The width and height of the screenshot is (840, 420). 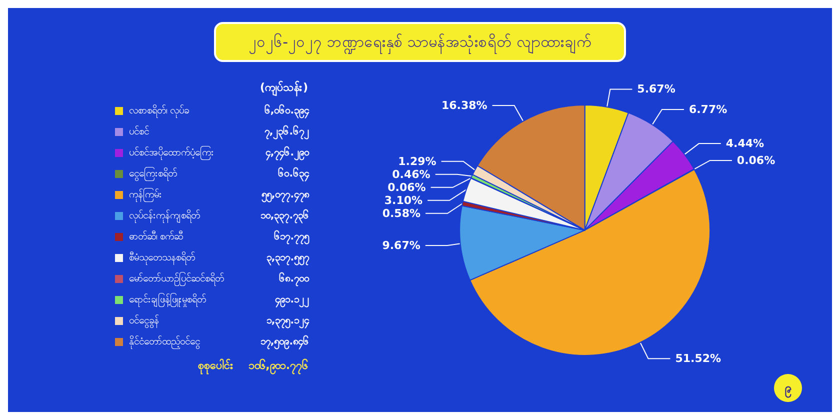 I want to click on text: ၁၀,၃၃၇.၇၃၆, so click(x=284, y=216).